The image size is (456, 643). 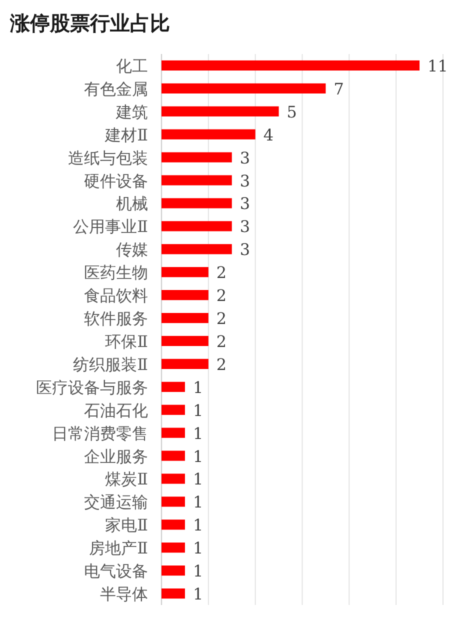 I want to click on y-tick-label: 软件服务, so click(x=116, y=318).